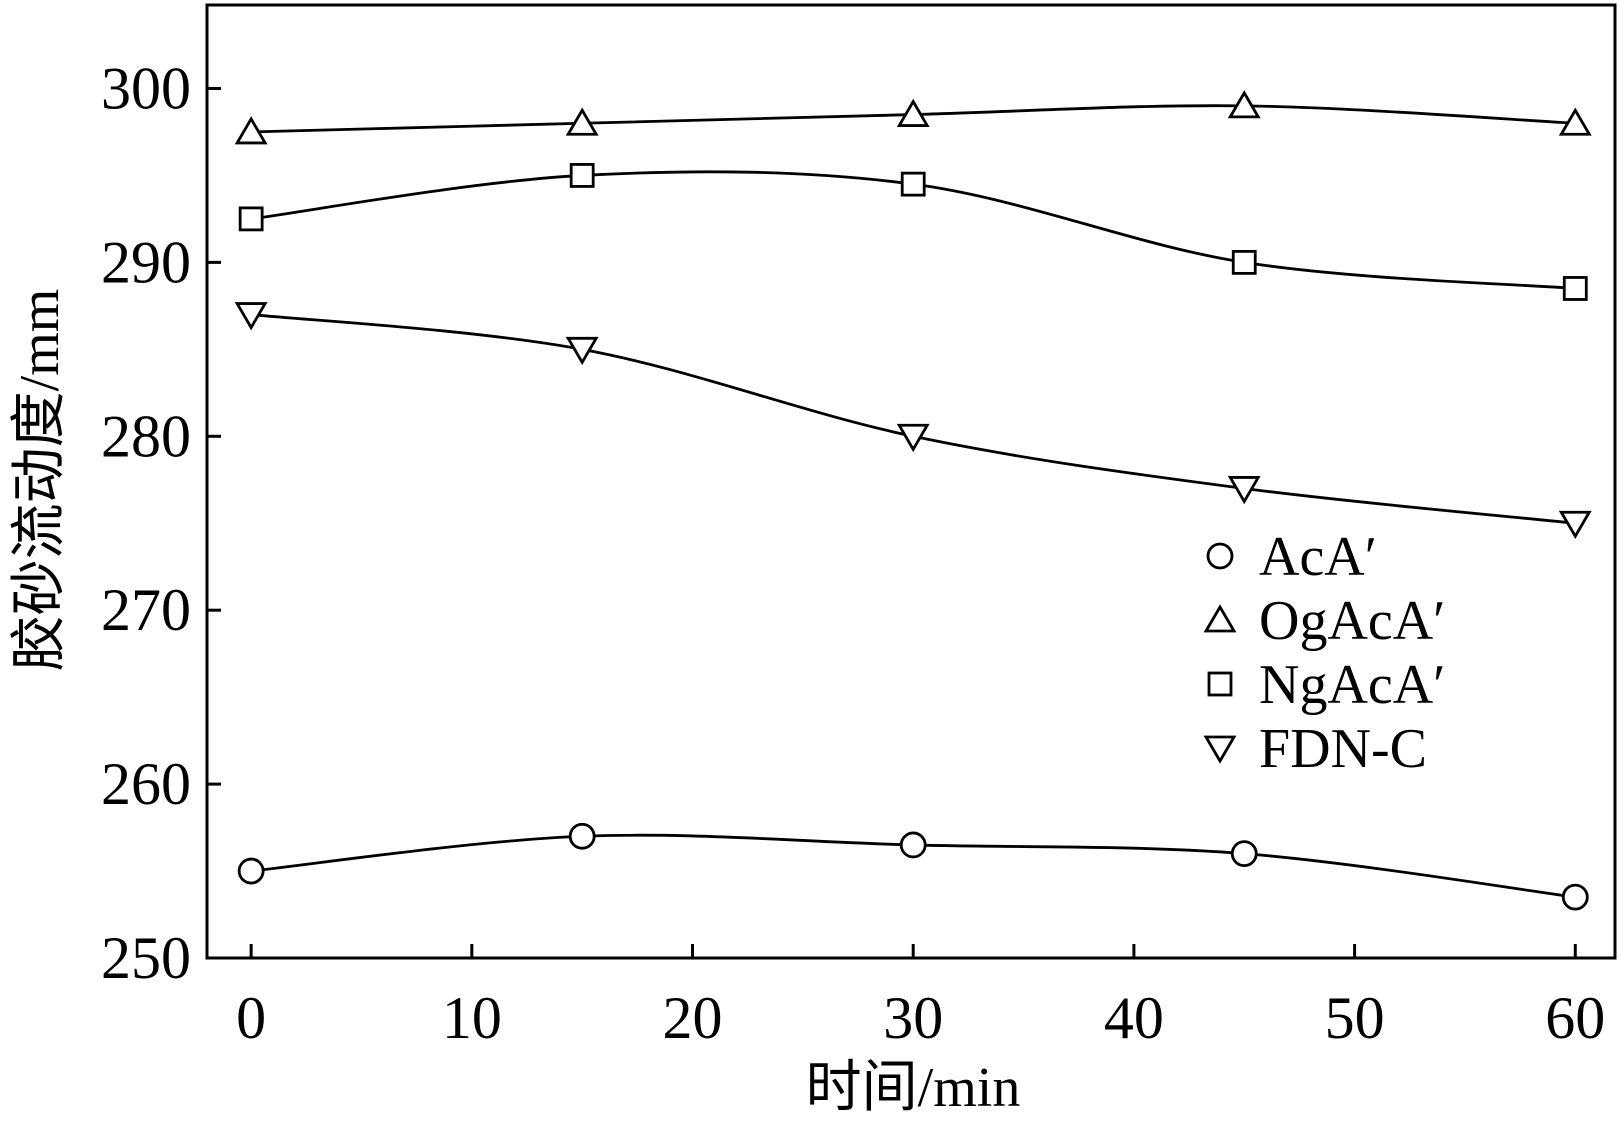 Image resolution: width=1621 pixels, height=1127 pixels. What do you see at coordinates (146, 958) in the screenshot?
I see `y-tick-label: 250` at bounding box center [146, 958].